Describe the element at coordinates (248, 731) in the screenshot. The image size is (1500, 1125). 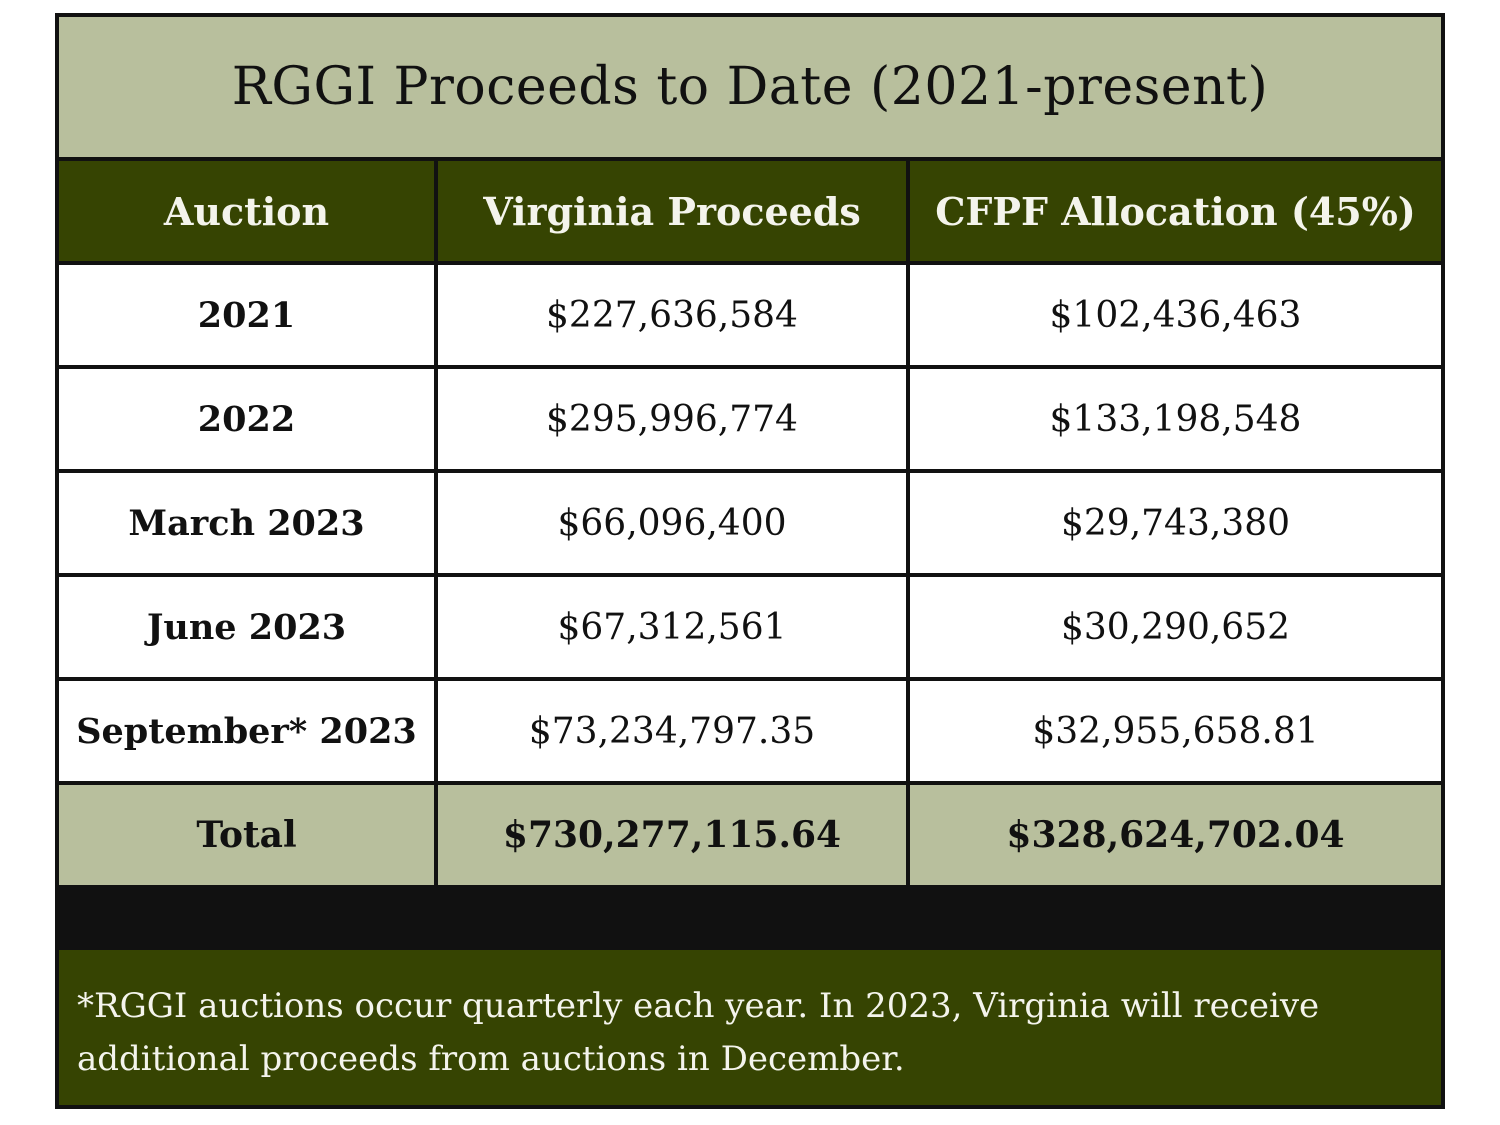
I see `auction-cell: September* 2023` at that location.